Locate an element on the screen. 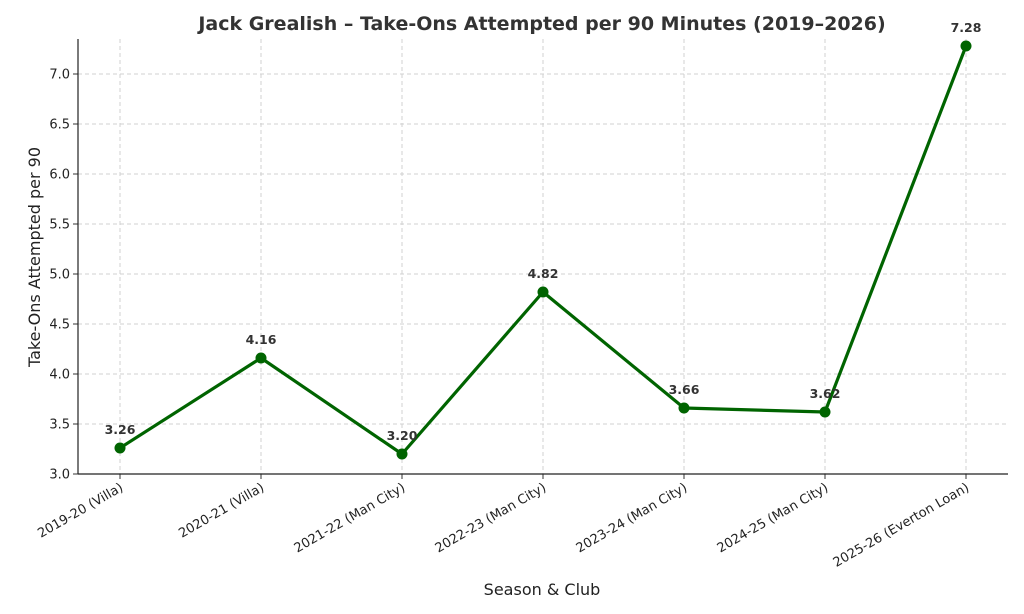  y-axis-label: Take-Ons Attempted per 90 is located at coordinates (34, 257).